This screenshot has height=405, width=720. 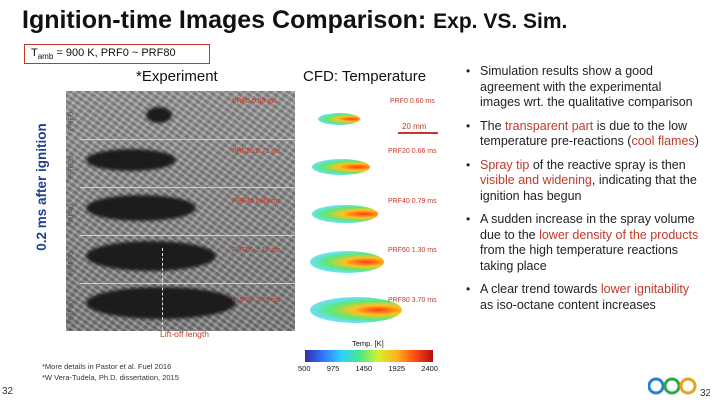 What do you see at coordinates (705, 393) in the screenshot?
I see `logo-number: 32` at bounding box center [705, 393].